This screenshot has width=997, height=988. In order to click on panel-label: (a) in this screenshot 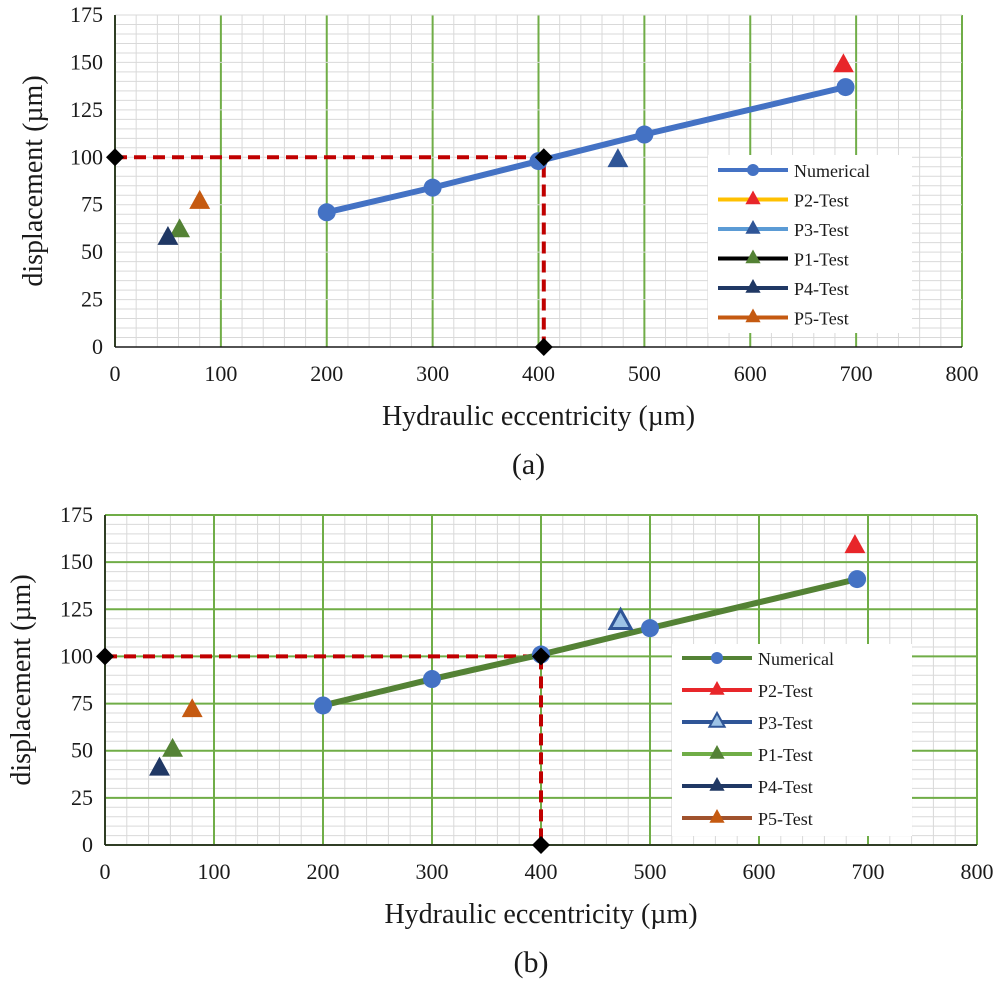, I will do `click(528, 464)`.